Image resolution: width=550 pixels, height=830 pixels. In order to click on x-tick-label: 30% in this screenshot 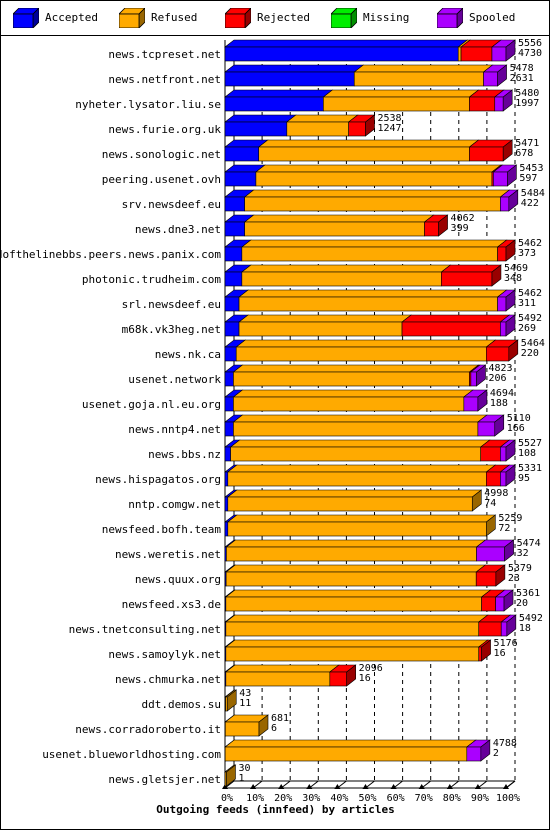, I will do `click(311, 798)`.